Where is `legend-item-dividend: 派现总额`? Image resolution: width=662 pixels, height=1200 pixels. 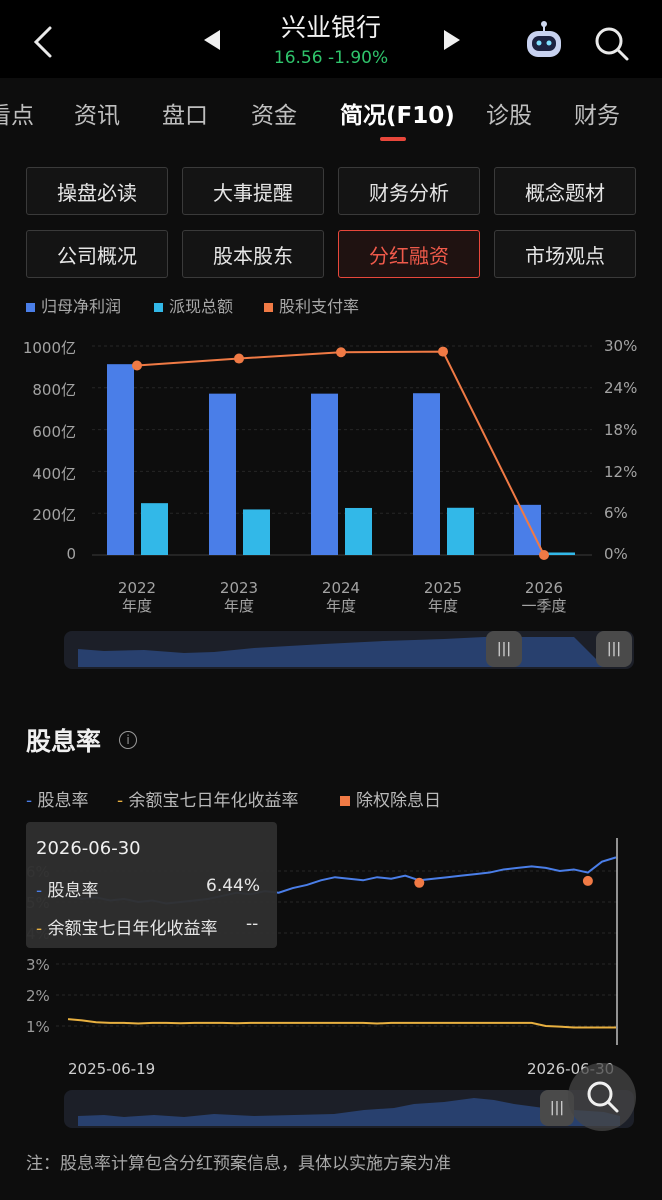 legend-item-dividend: 派现总额 is located at coordinates (193, 305).